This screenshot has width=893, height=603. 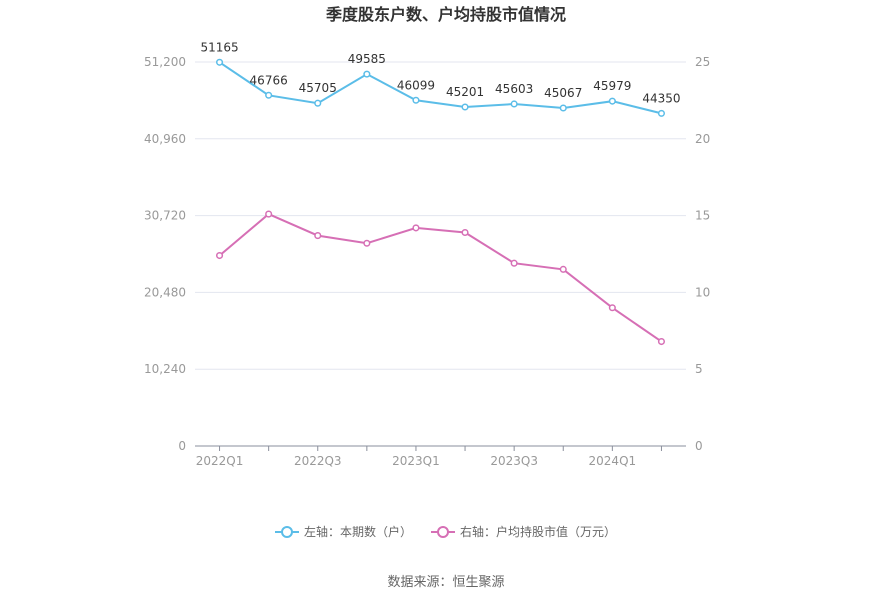 I want to click on left-tick-label: 0, so click(x=182, y=446).